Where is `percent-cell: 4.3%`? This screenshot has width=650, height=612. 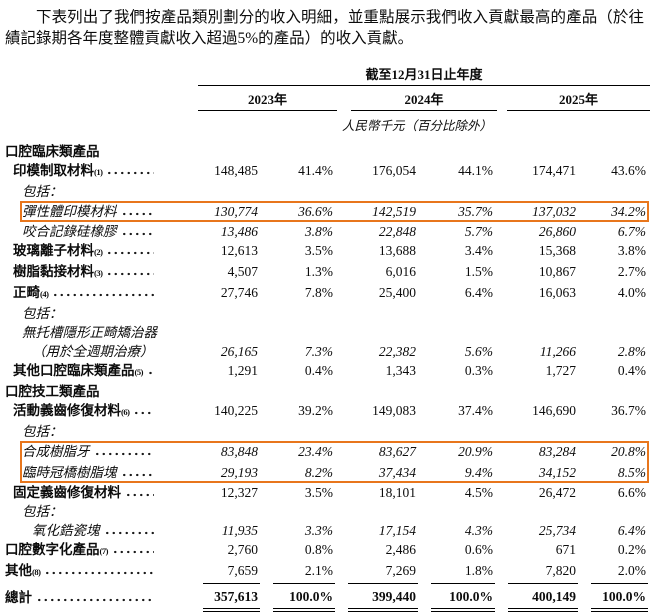
percent-cell: 4.3% is located at coordinates (478, 530).